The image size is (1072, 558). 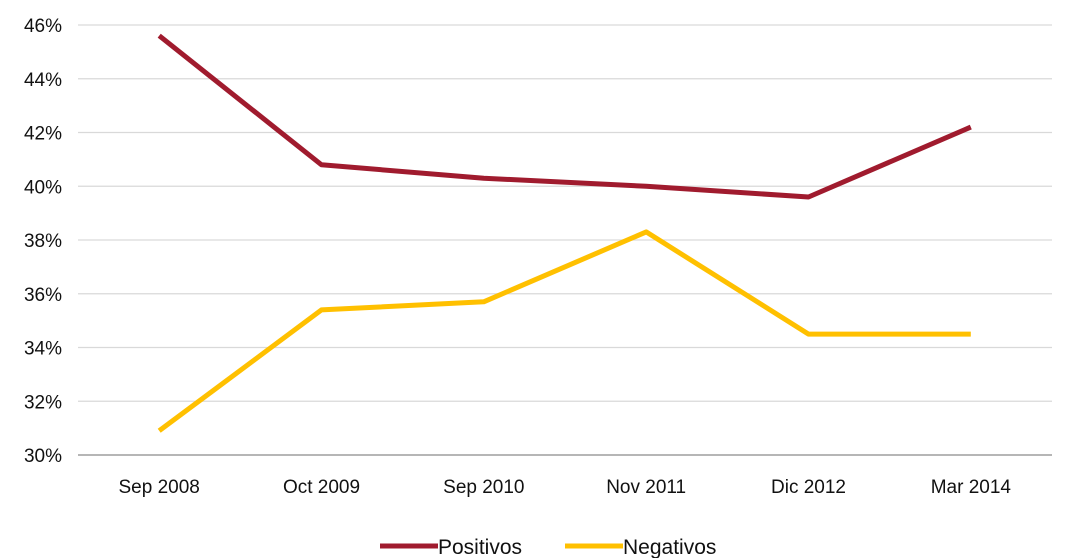 I want to click on y-tick-label: 38%, so click(x=43, y=241).